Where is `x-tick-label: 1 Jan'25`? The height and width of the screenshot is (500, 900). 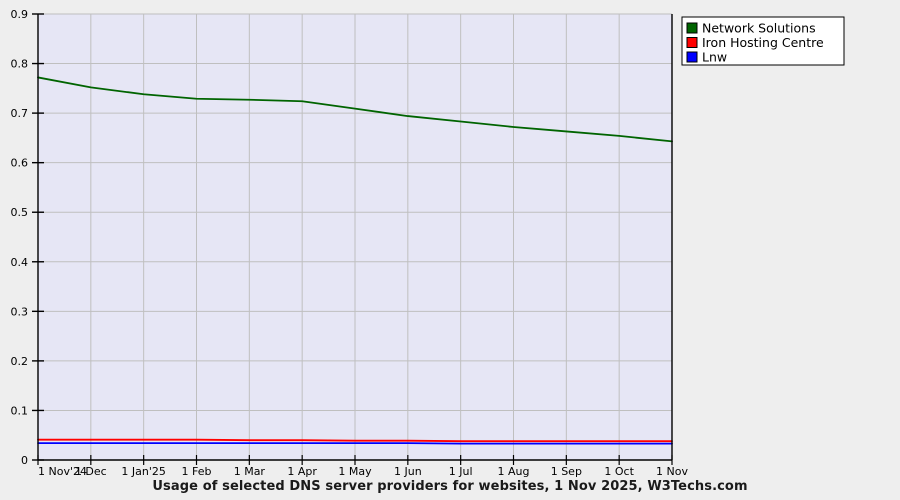 x-tick-label: 1 Jan'25 is located at coordinates (143, 471).